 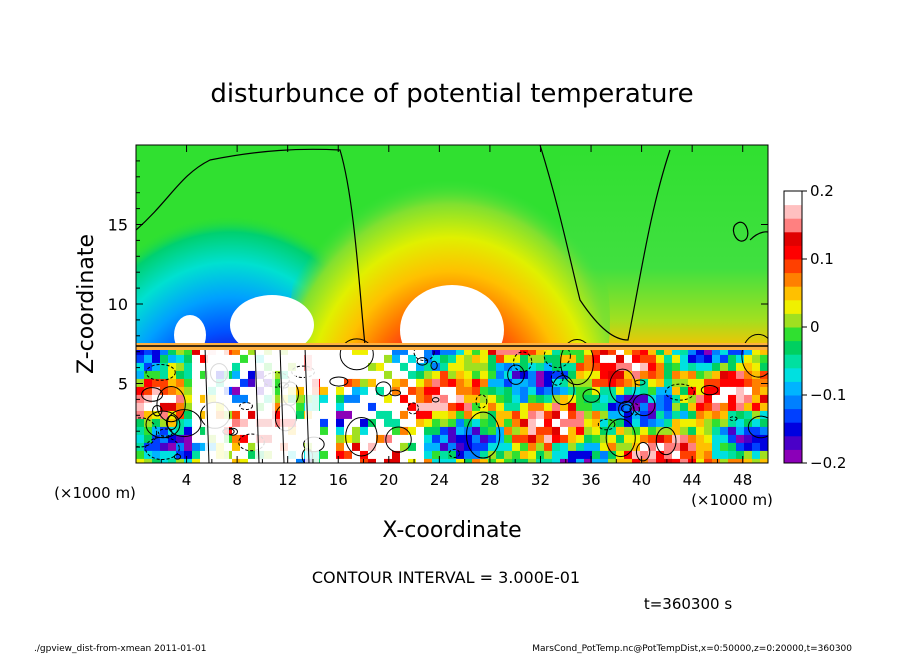 What do you see at coordinates (217, 404) in the screenshot?
I see `plume` at bounding box center [217, 404].